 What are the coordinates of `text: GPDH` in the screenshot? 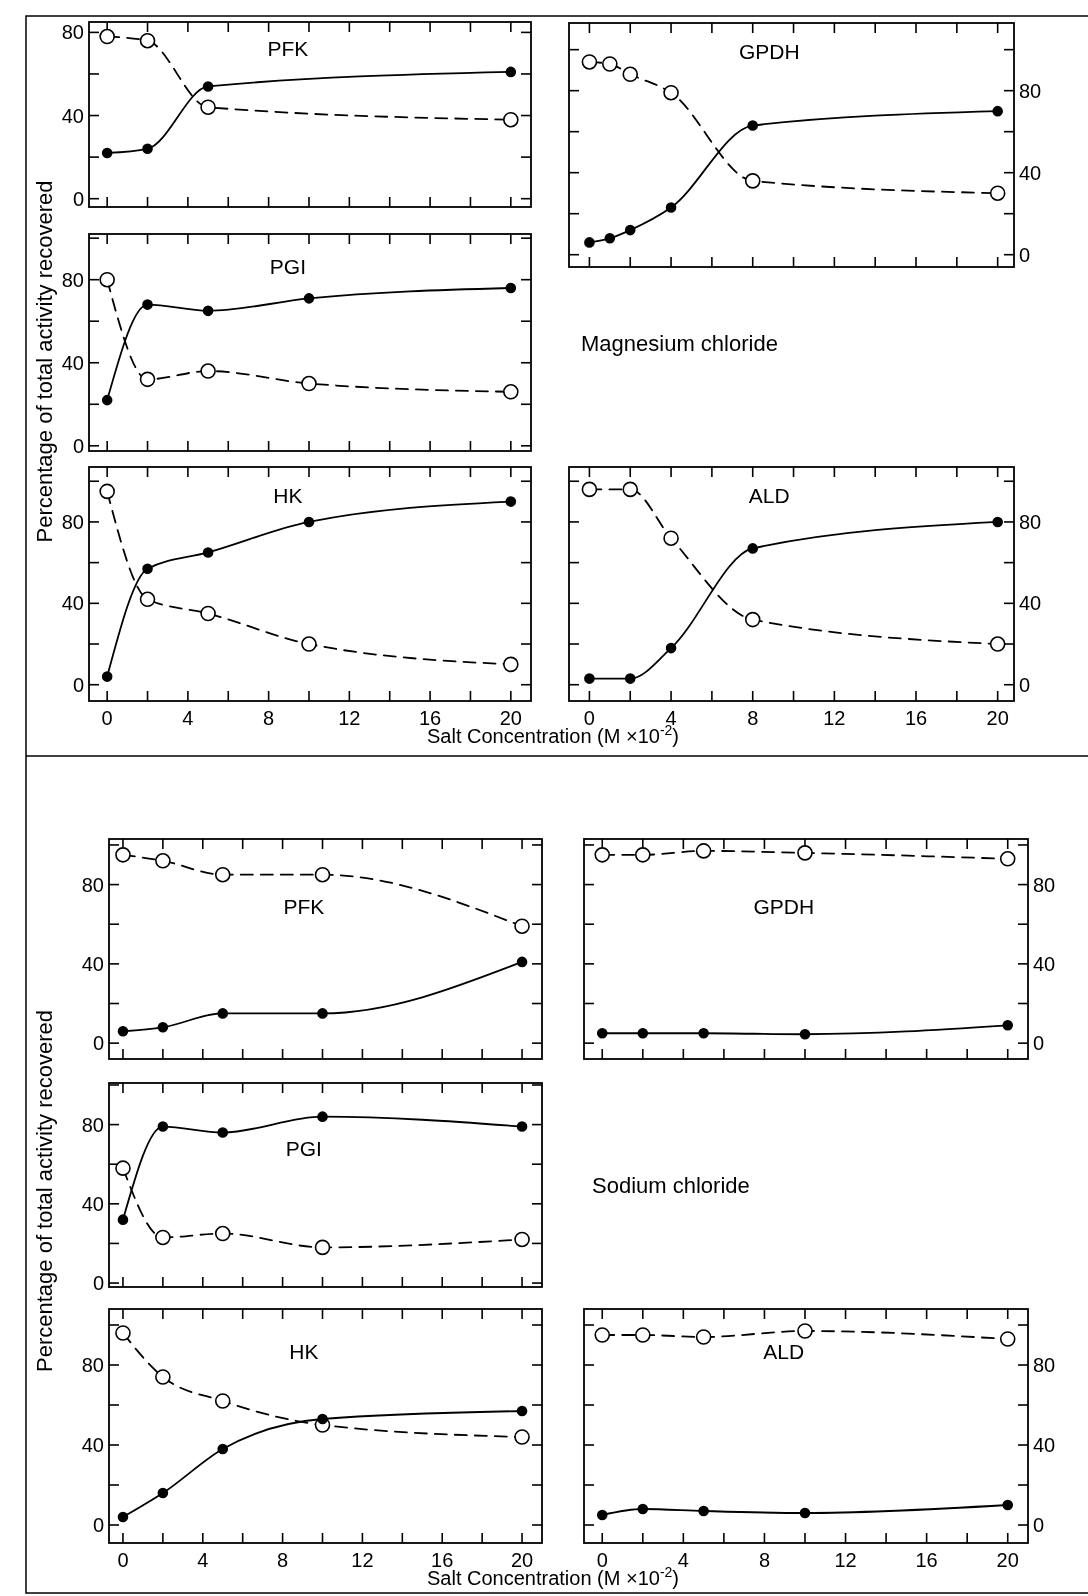 It's located at (784, 906).